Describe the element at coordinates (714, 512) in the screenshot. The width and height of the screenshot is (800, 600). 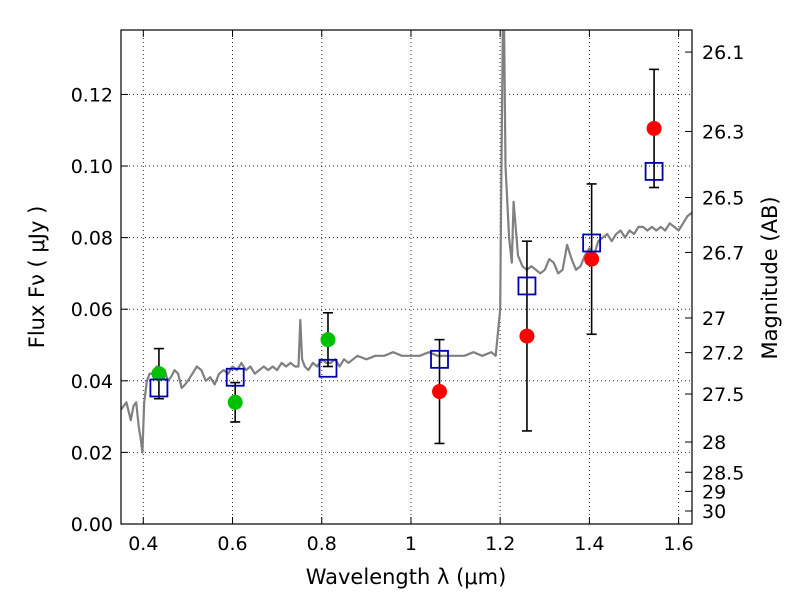
I see `y2-tick-label: 30` at that location.